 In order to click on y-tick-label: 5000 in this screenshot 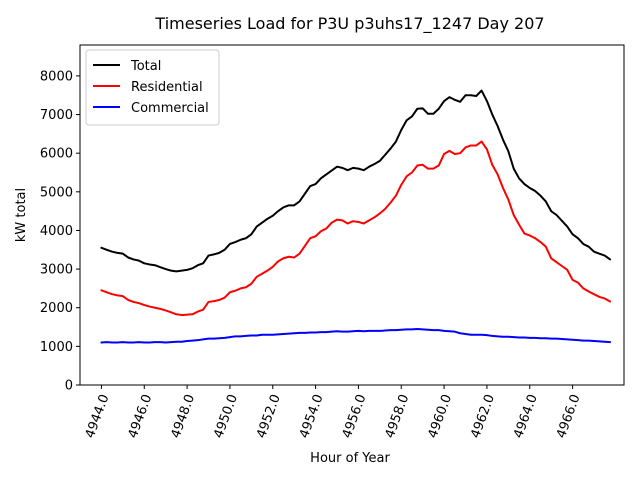, I will do `click(56, 192)`.